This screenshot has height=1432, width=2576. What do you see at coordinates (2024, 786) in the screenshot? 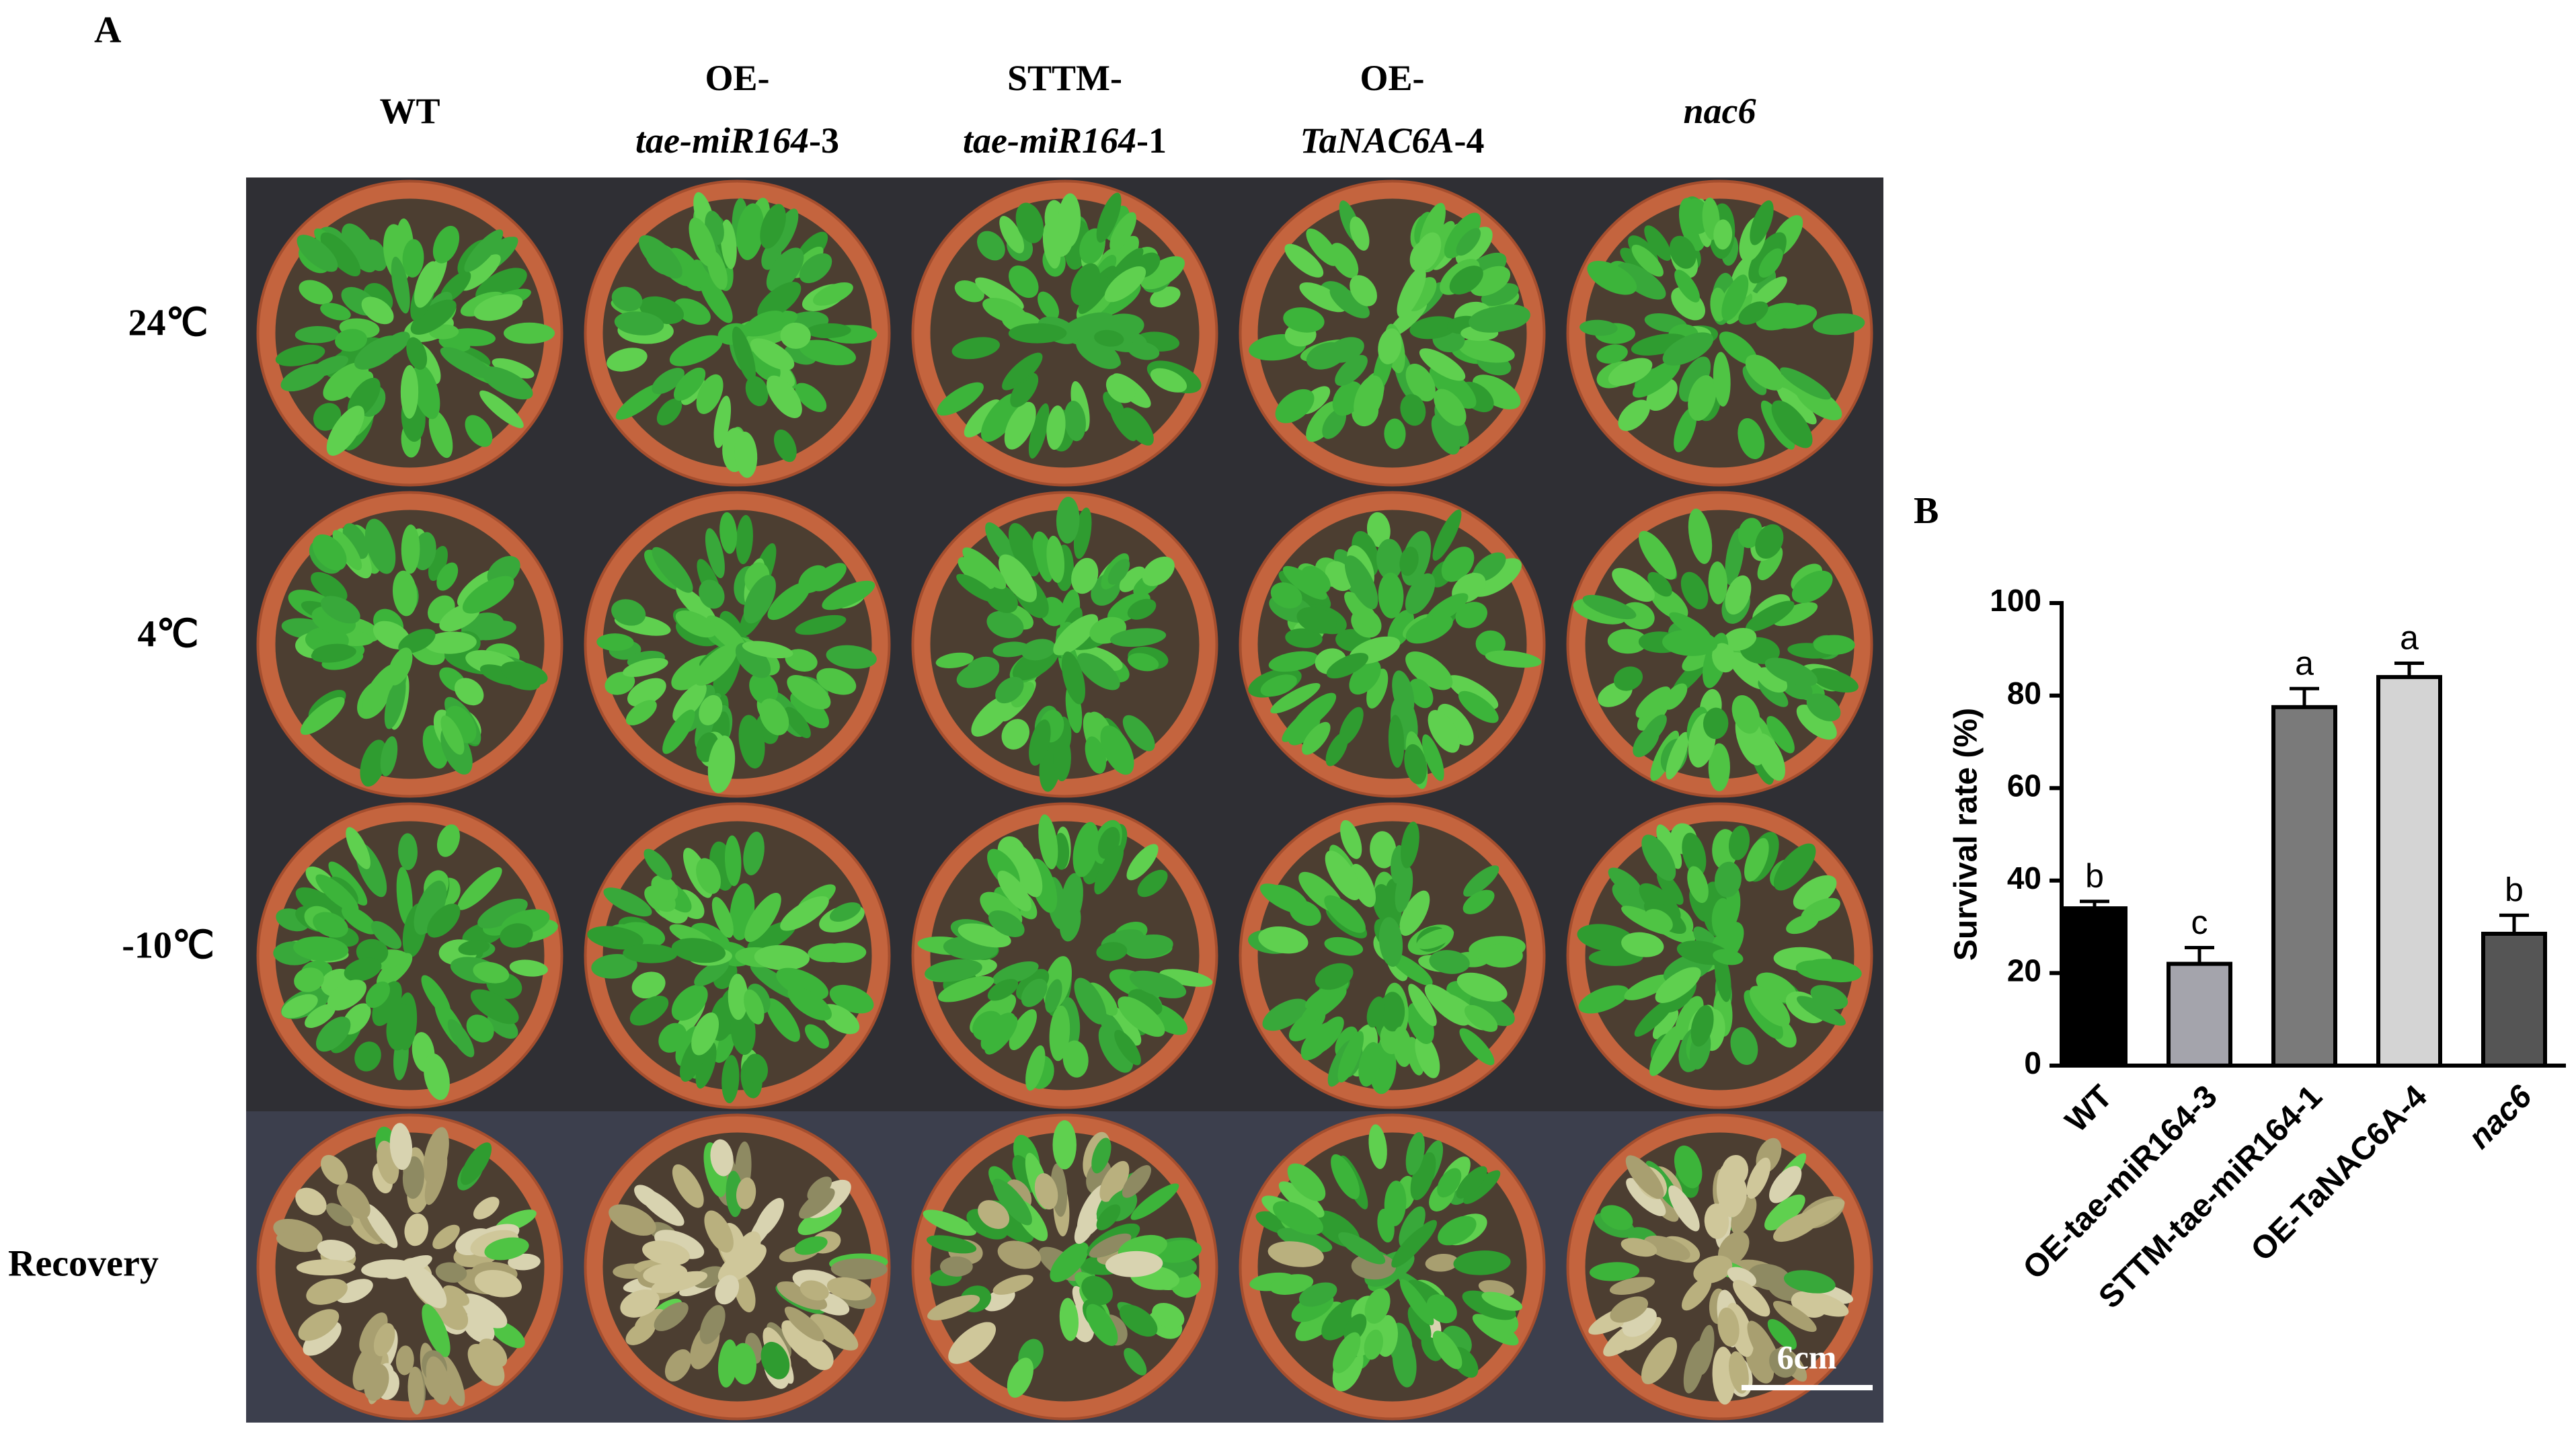
I see `y-tick-label: 60` at bounding box center [2024, 786].